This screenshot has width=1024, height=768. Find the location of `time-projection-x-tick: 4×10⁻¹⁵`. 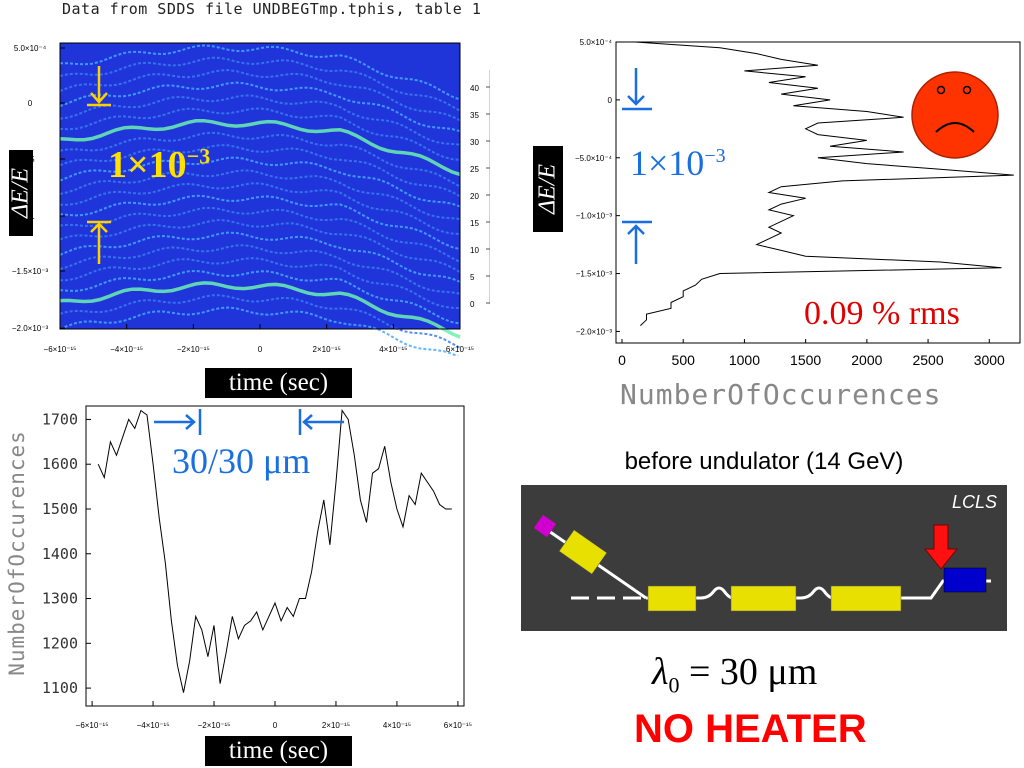

time-projection-x-tick: 4×10⁻¹⁵ is located at coordinates (397, 725).